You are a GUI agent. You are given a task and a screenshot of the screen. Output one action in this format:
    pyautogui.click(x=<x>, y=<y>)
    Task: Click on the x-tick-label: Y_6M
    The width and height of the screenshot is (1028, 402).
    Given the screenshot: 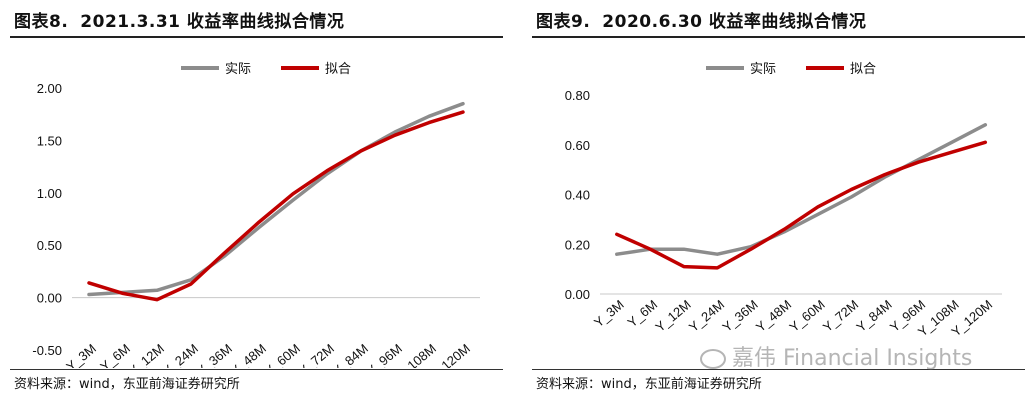 What is the action you would take?
    pyautogui.click(x=115, y=354)
    